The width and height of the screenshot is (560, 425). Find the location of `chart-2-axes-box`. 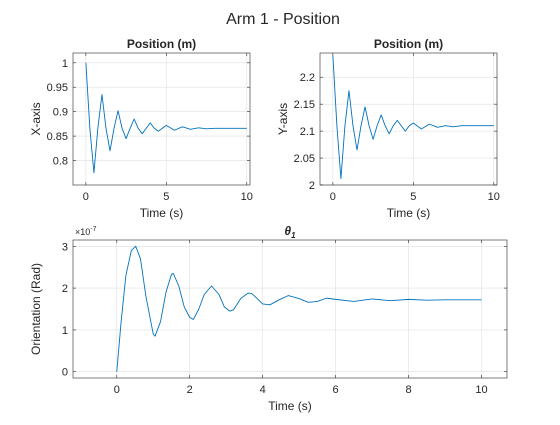

chart-2-axes-box is located at coordinates (408, 119).